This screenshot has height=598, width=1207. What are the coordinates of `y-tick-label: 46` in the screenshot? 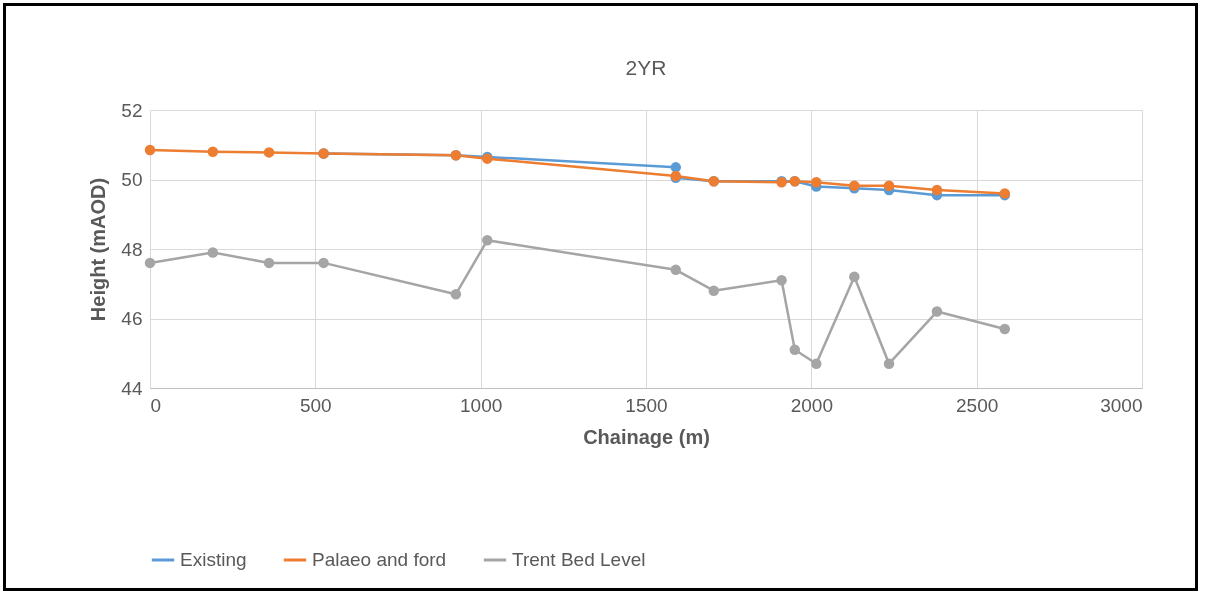 It's located at (132, 318).